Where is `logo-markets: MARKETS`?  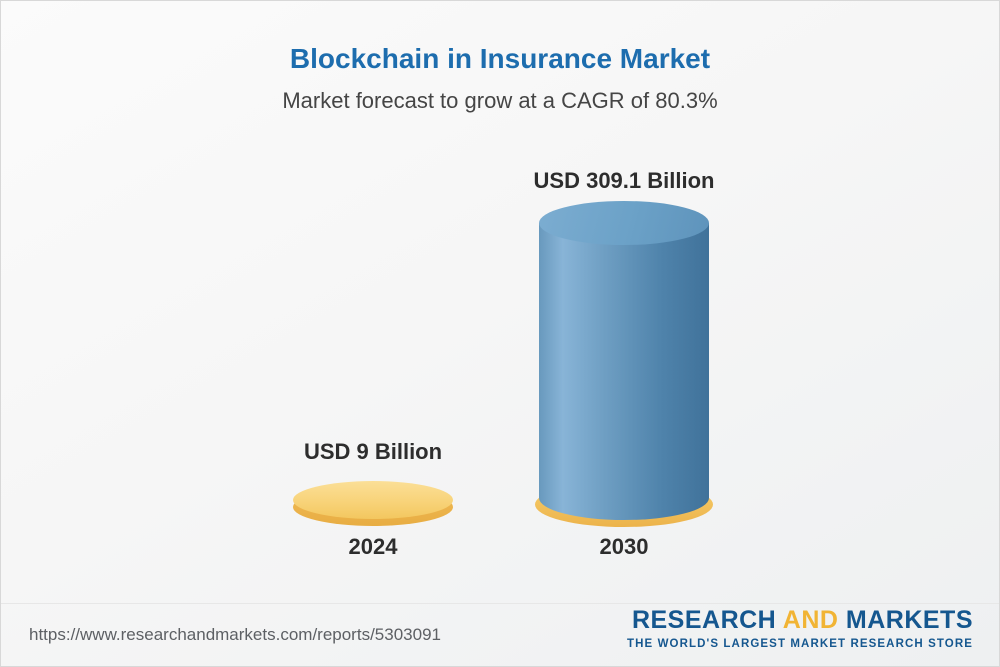 logo-markets: MARKETS is located at coordinates (909, 620).